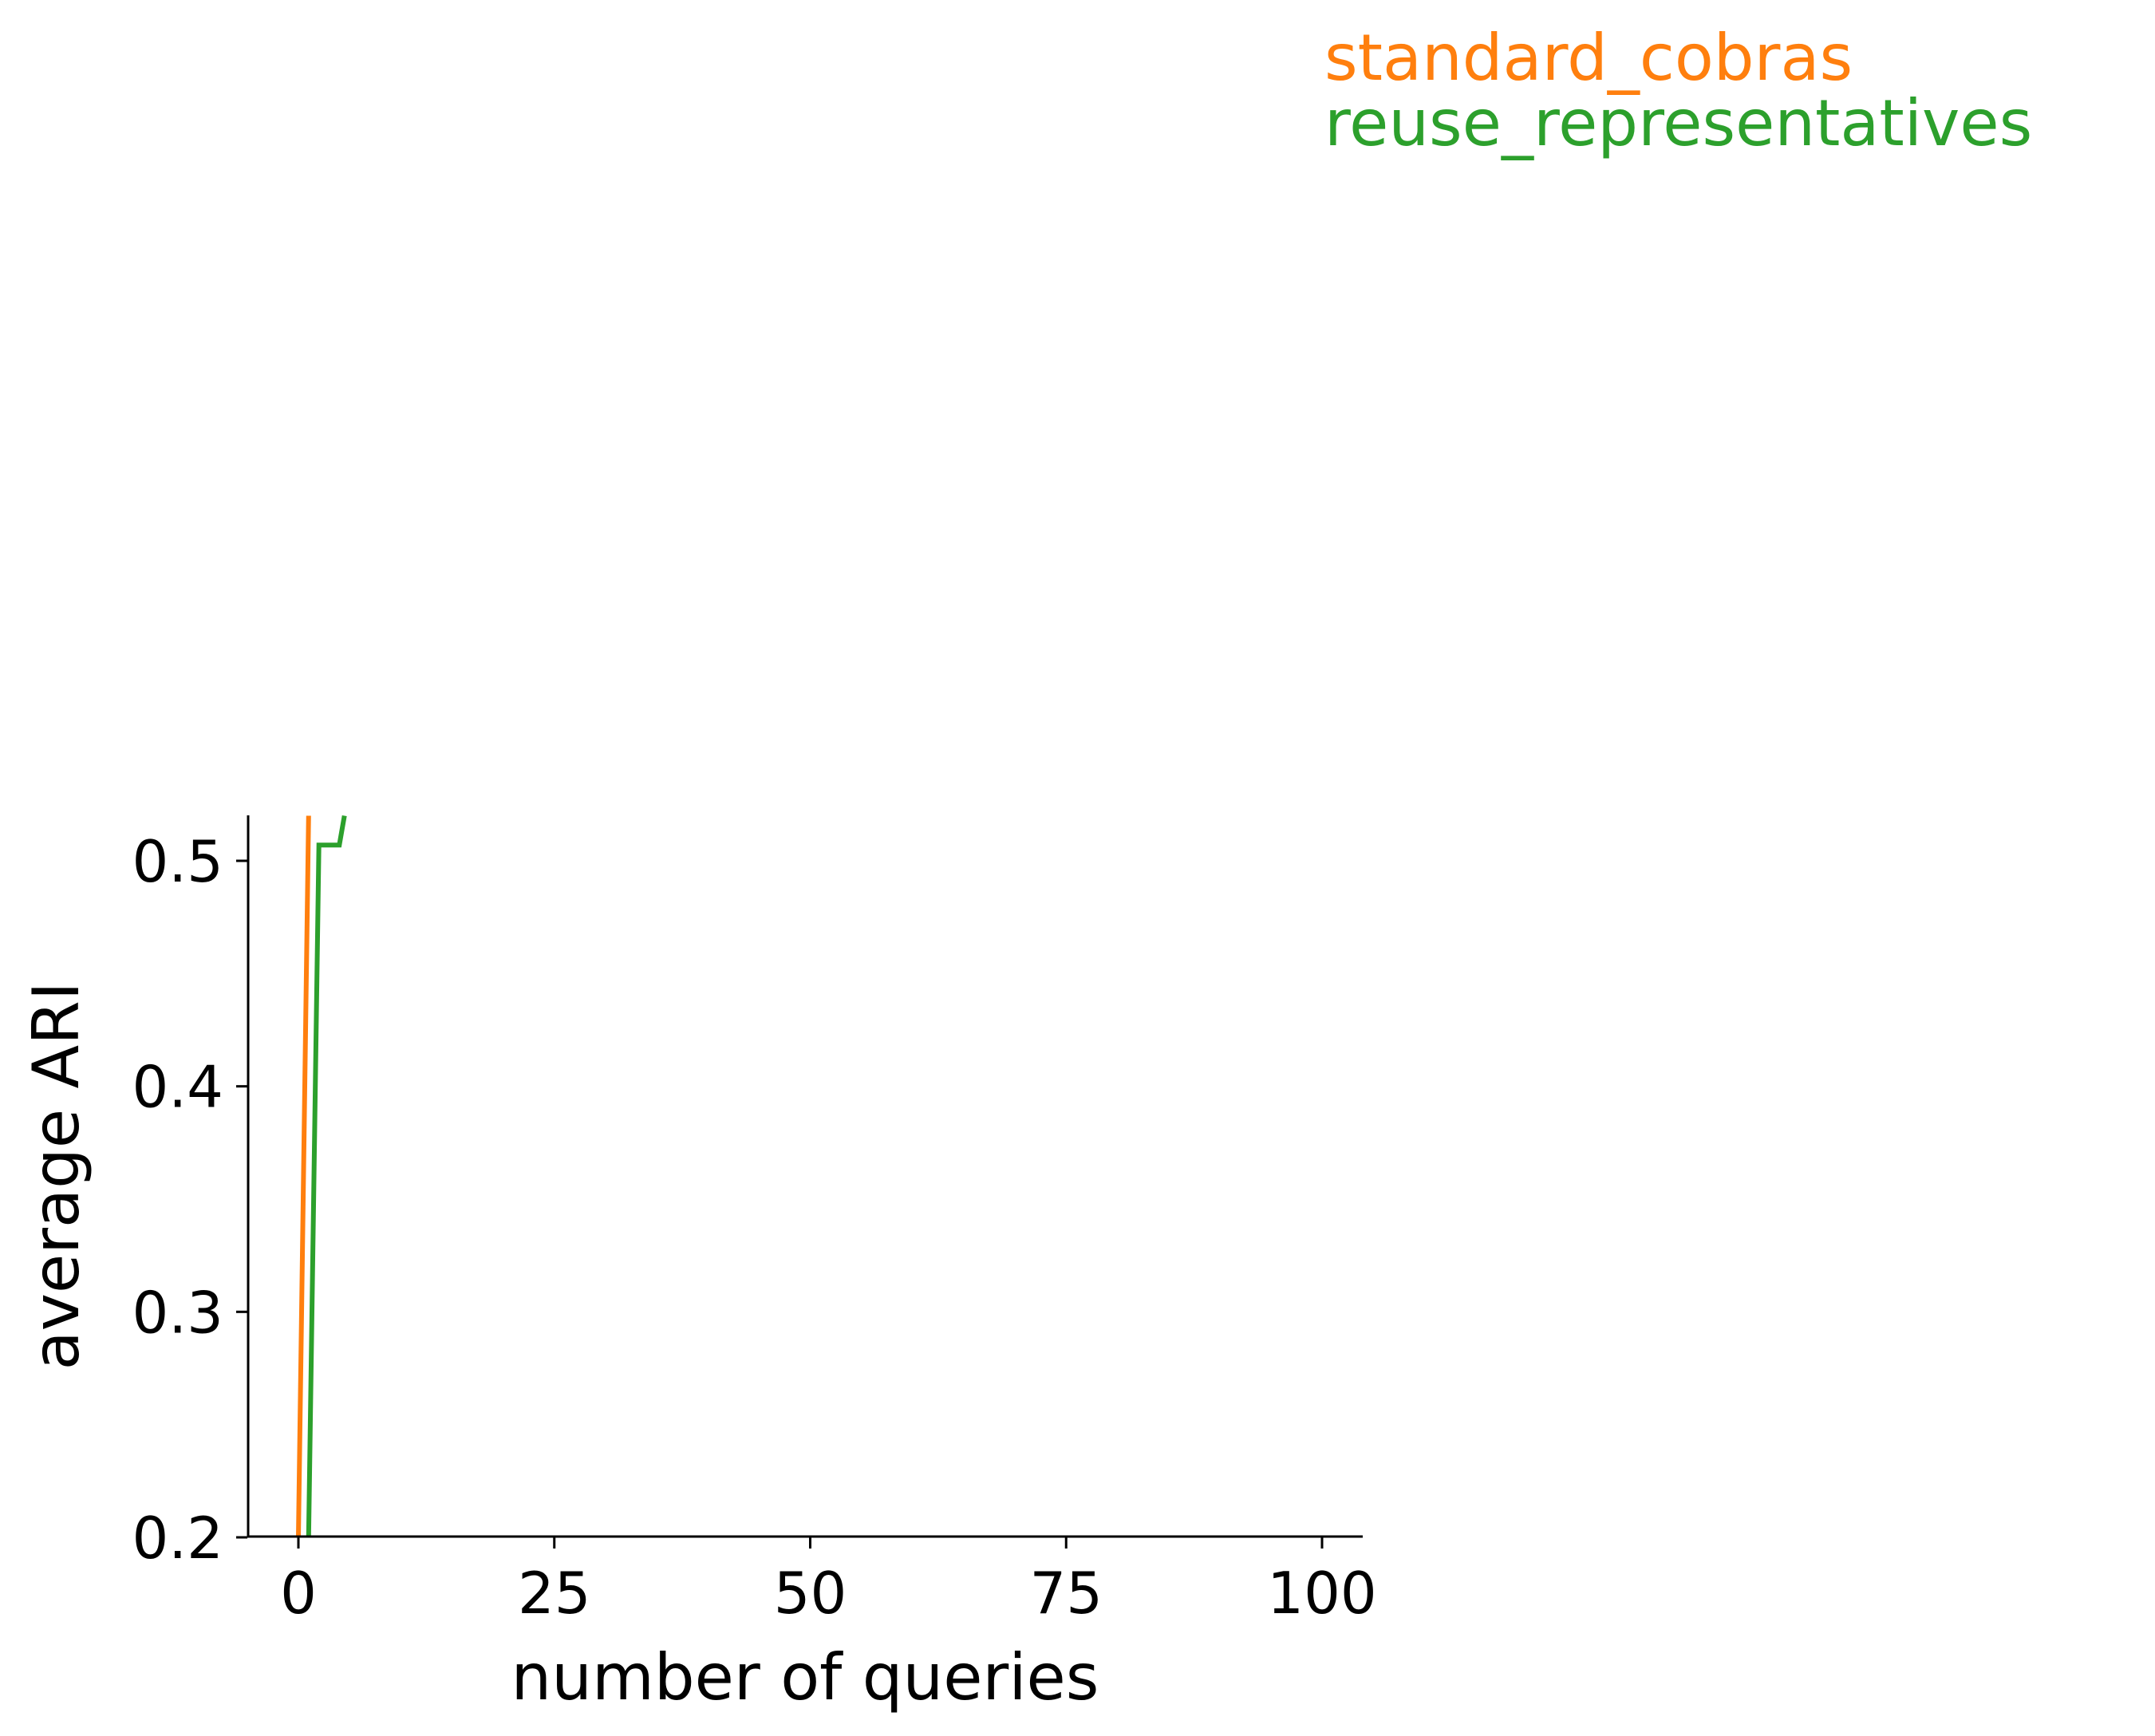  Describe the element at coordinates (56, 1176) in the screenshot. I see `y-axis-label: average ARI` at that location.